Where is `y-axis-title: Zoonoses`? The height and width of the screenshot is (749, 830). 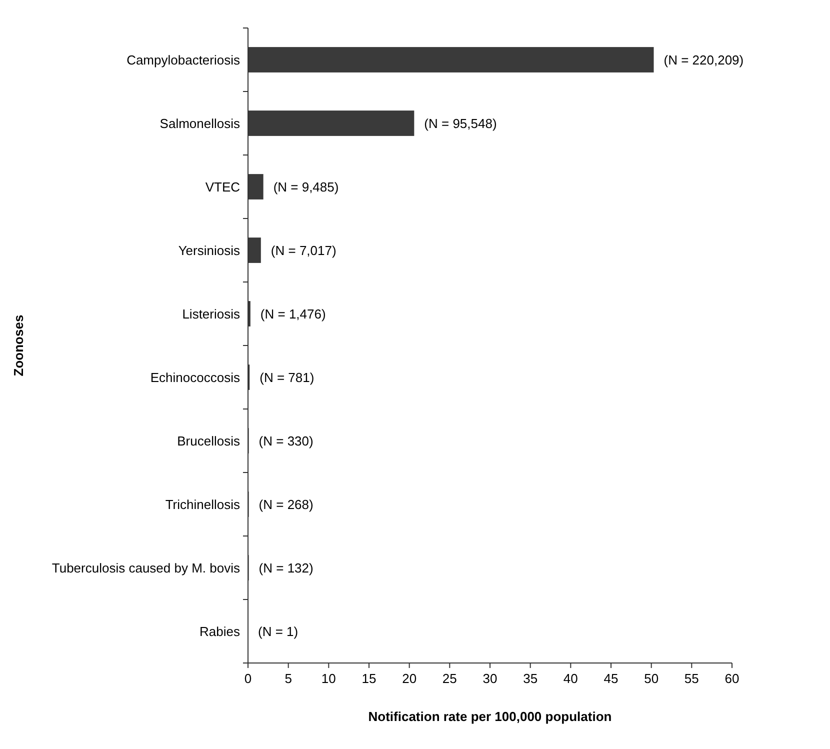 y-axis-title: Zoonoses is located at coordinates (18, 345).